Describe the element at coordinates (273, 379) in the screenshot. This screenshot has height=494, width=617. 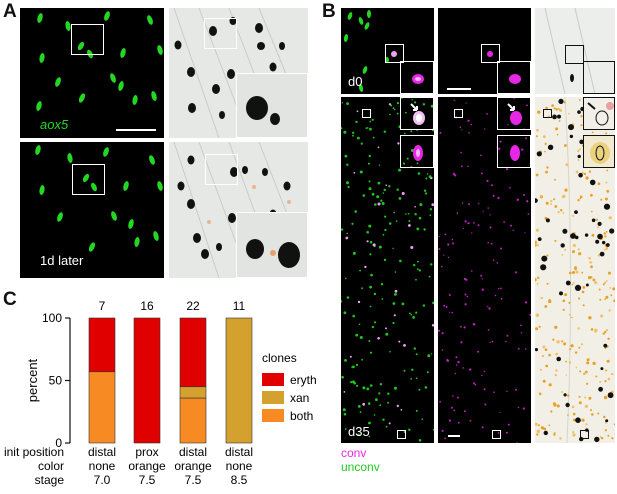
I see `legend-swatch-eryth` at that location.